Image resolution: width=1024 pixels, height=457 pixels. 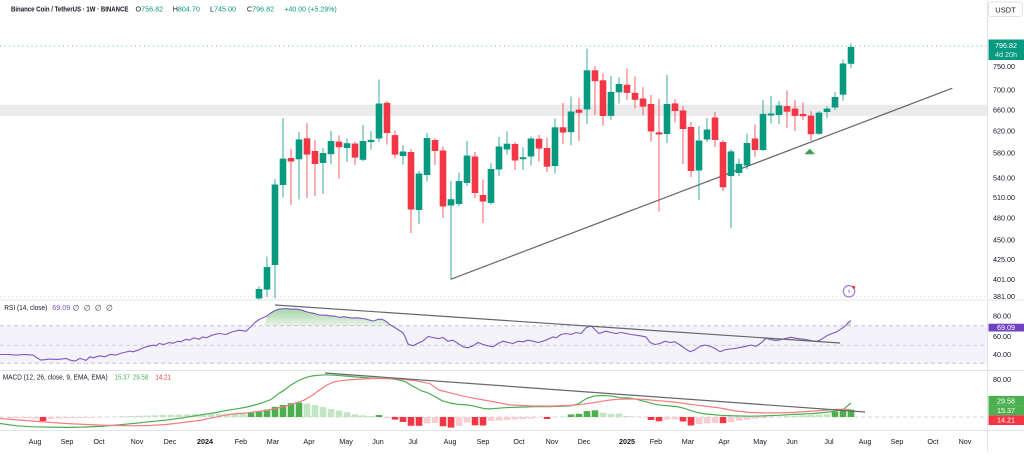 I want to click on svg-text: RSI (14, close), so click(x=25, y=307).